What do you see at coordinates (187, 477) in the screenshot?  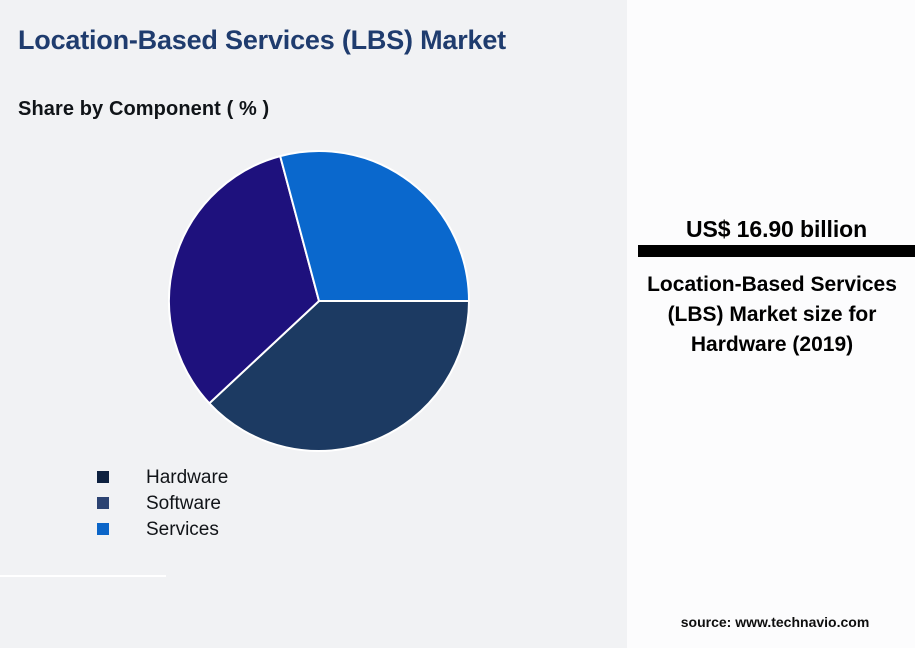 I see `legend-item-label: Hardware` at bounding box center [187, 477].